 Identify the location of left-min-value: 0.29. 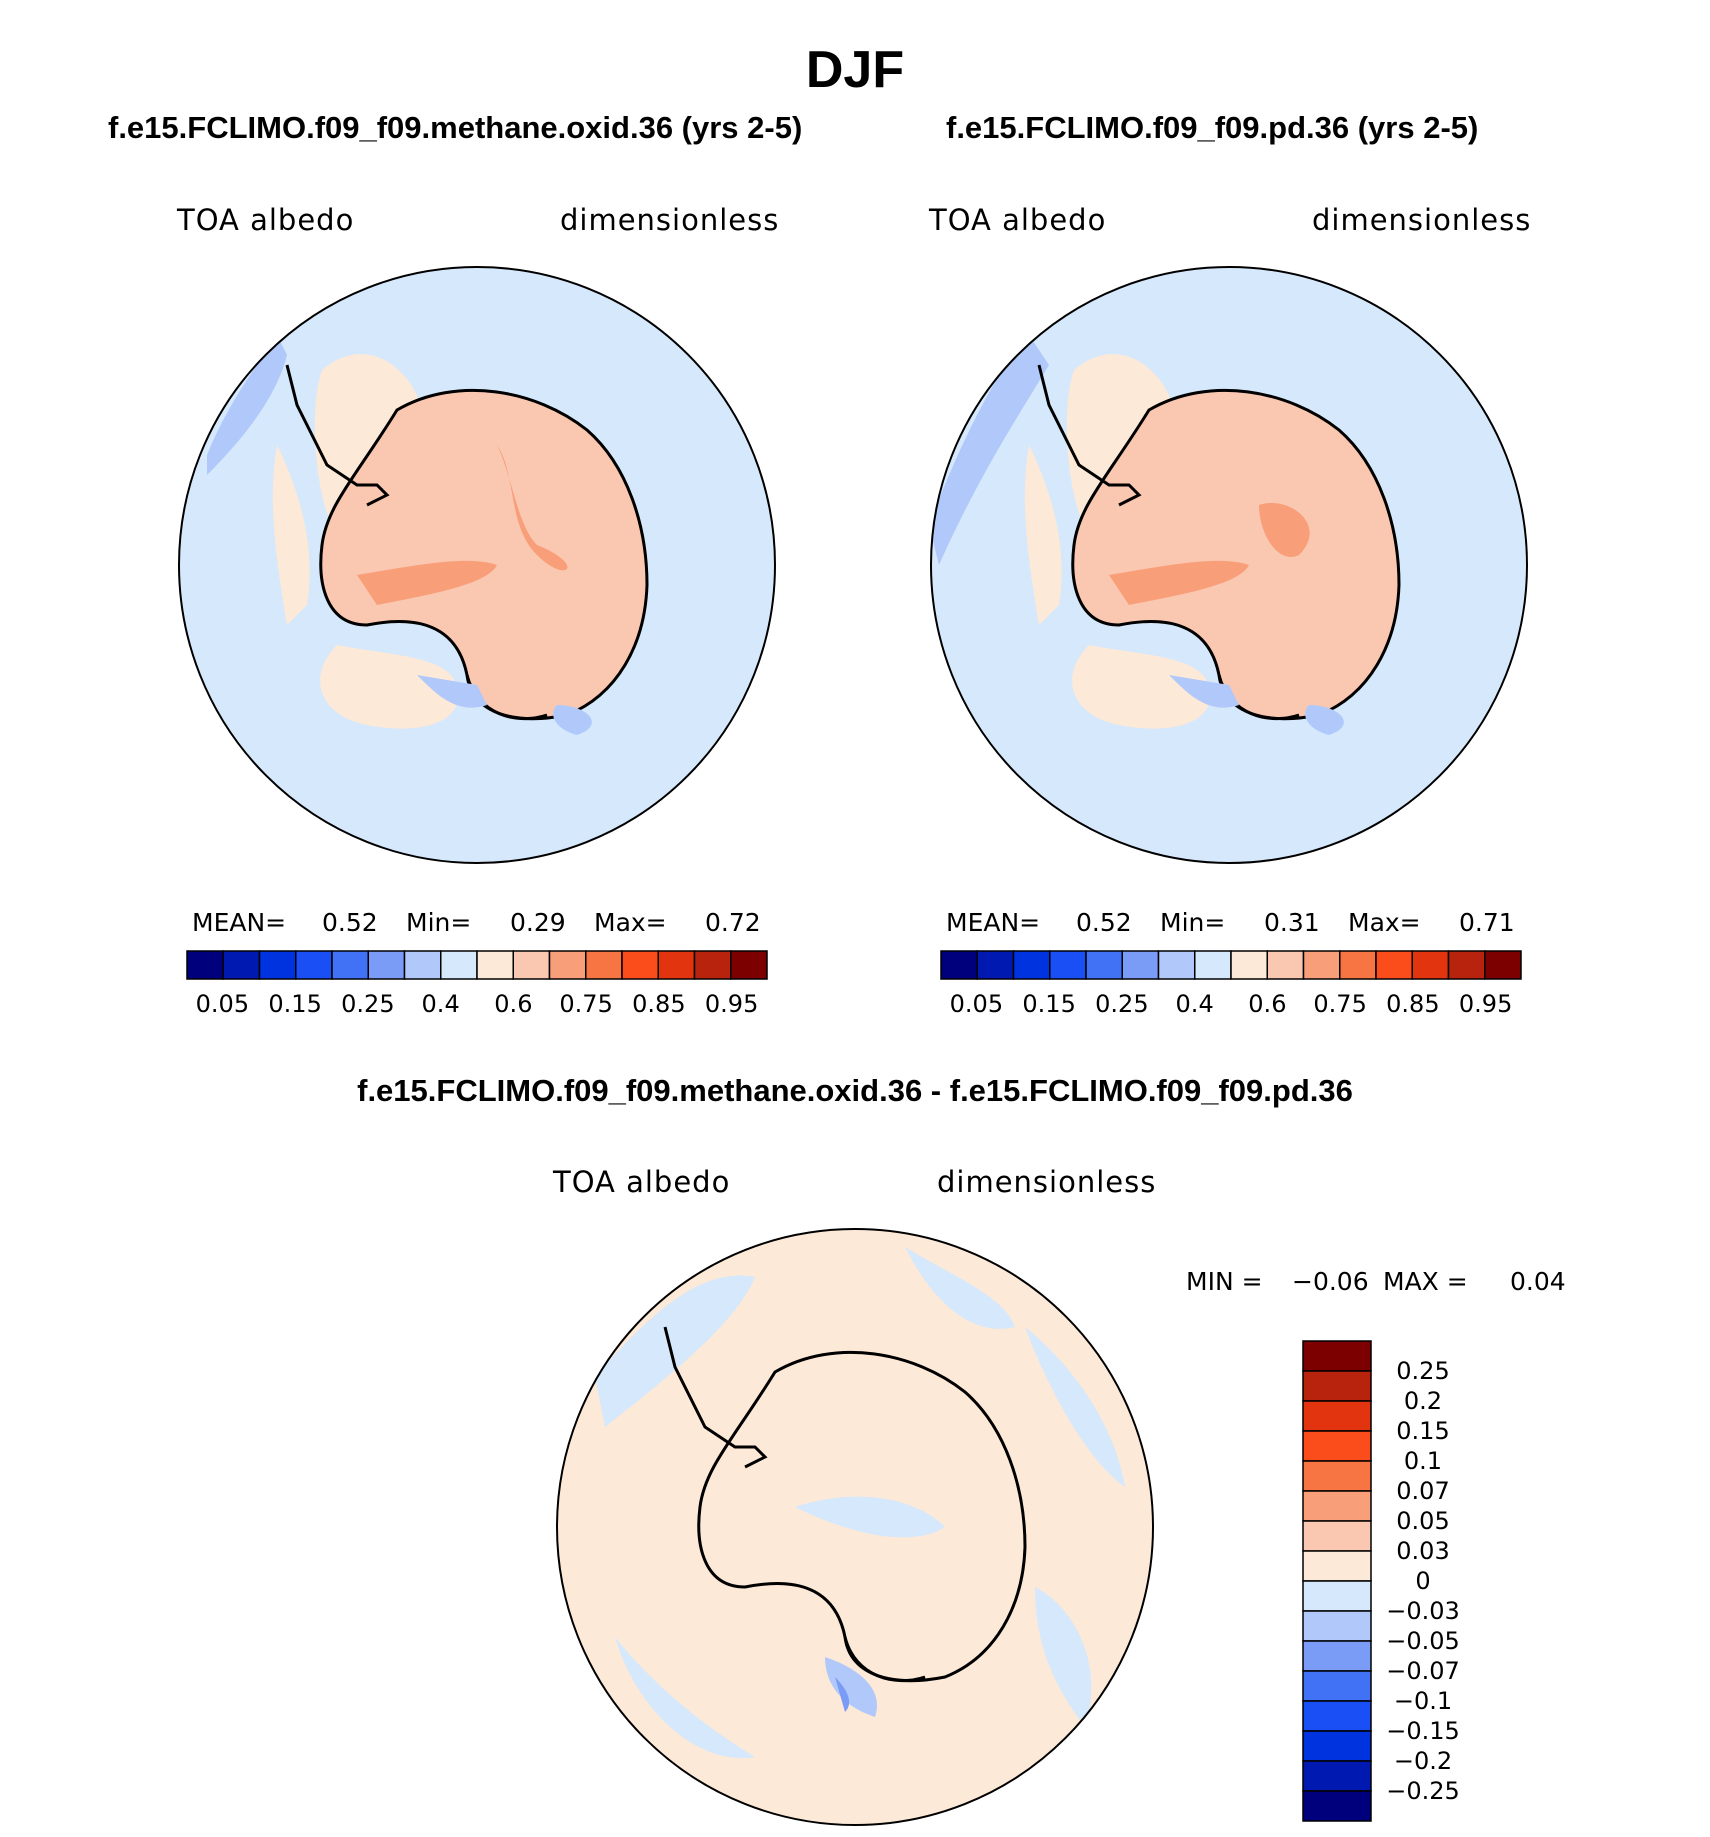
(538, 922).